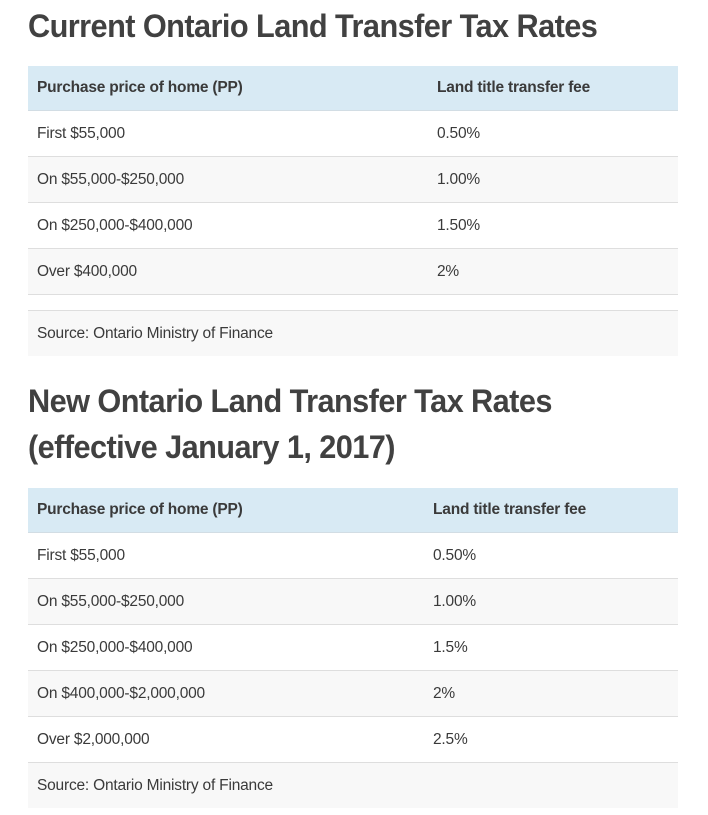 This screenshot has height=815, width=708. Describe the element at coordinates (290, 401) in the screenshot. I see `new-rates-title-line1: New Ontario Land Transfer Tax Rates` at that location.